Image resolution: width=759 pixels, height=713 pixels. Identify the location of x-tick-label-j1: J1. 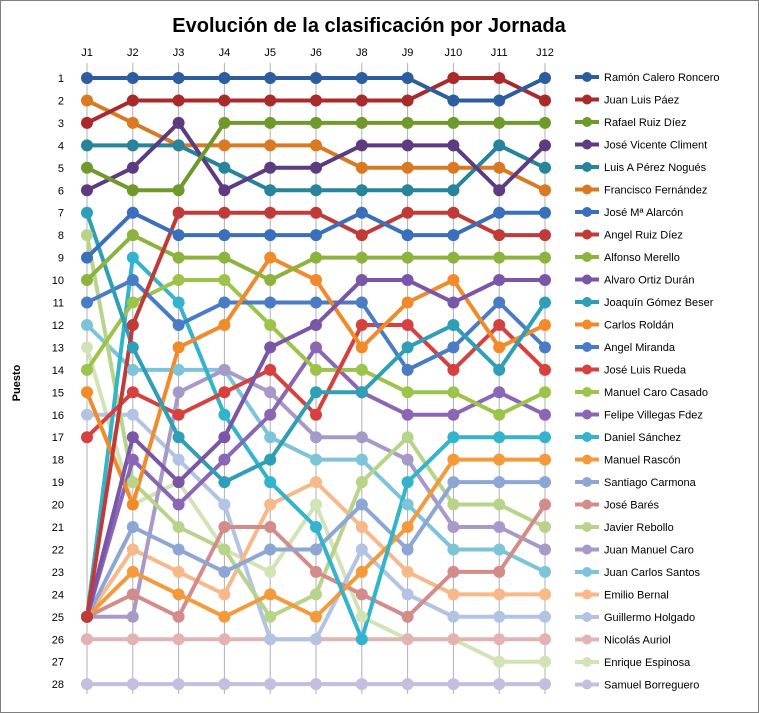
(87, 53).